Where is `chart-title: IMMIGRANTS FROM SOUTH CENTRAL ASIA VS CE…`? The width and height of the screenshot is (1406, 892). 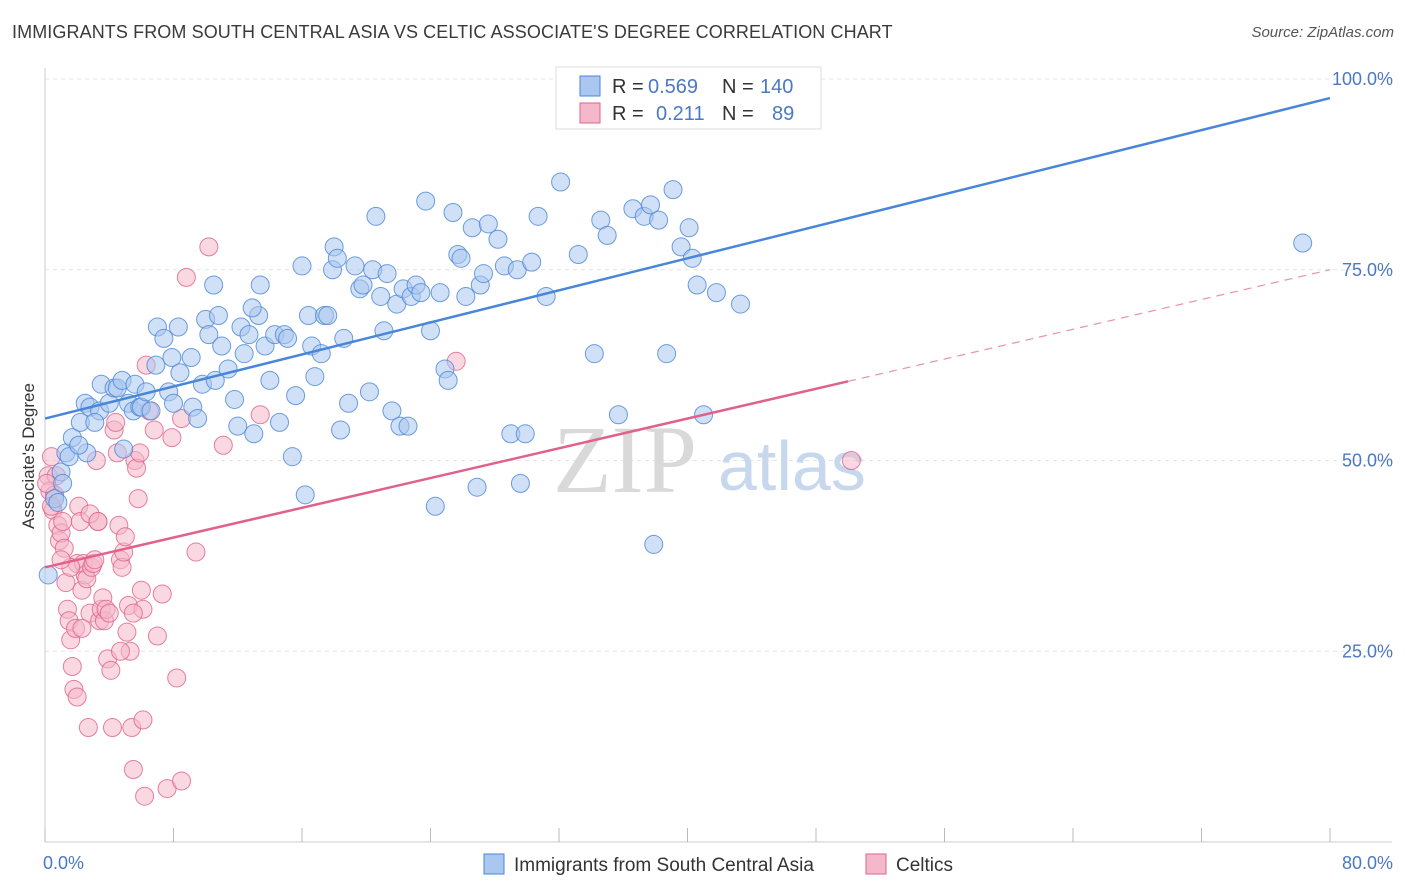 chart-title: IMMIGRANTS FROM SOUTH CENTRAL ASIA VS CE… is located at coordinates (452, 32).